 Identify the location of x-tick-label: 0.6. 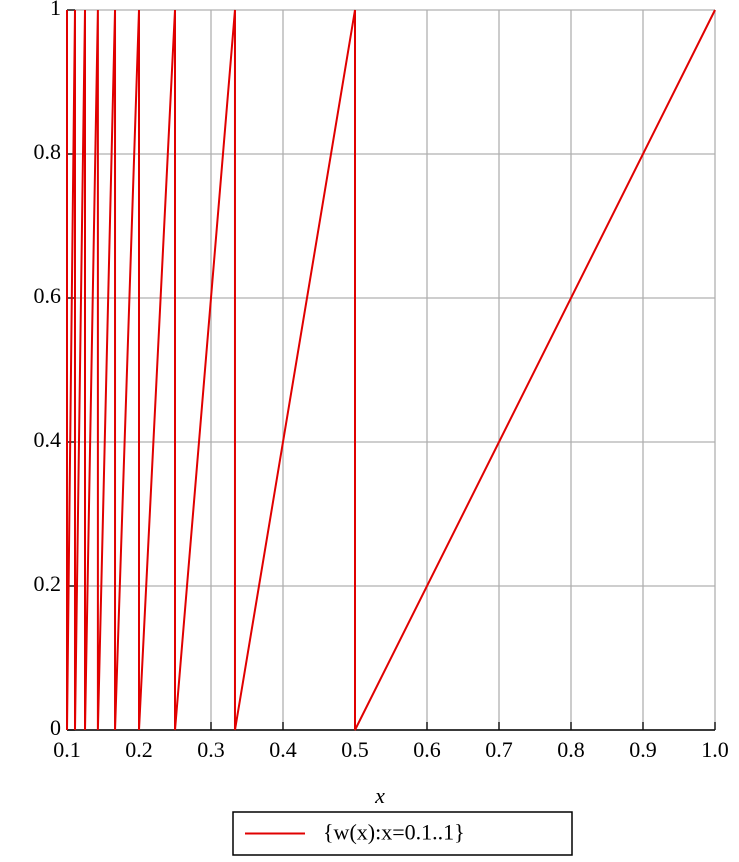
(427, 749).